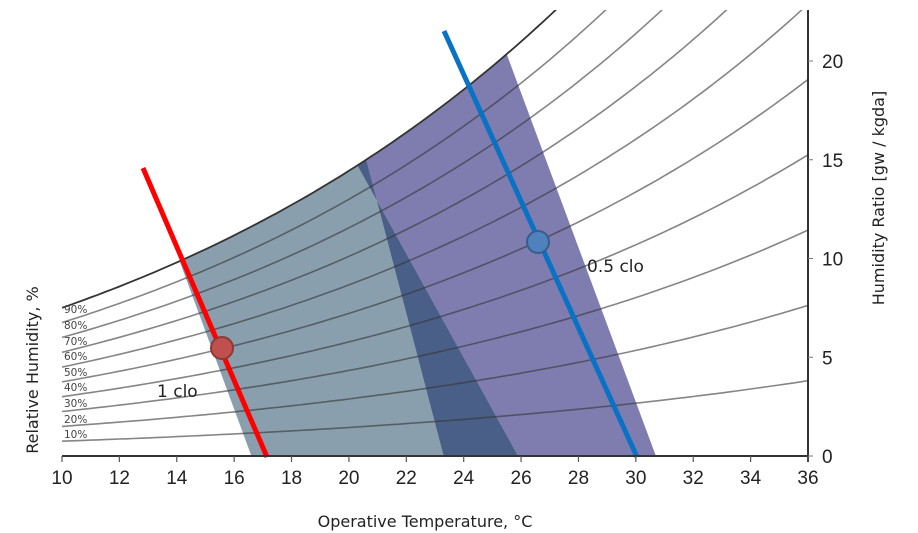  I want to click on y-tick-label: 15, so click(832, 161).